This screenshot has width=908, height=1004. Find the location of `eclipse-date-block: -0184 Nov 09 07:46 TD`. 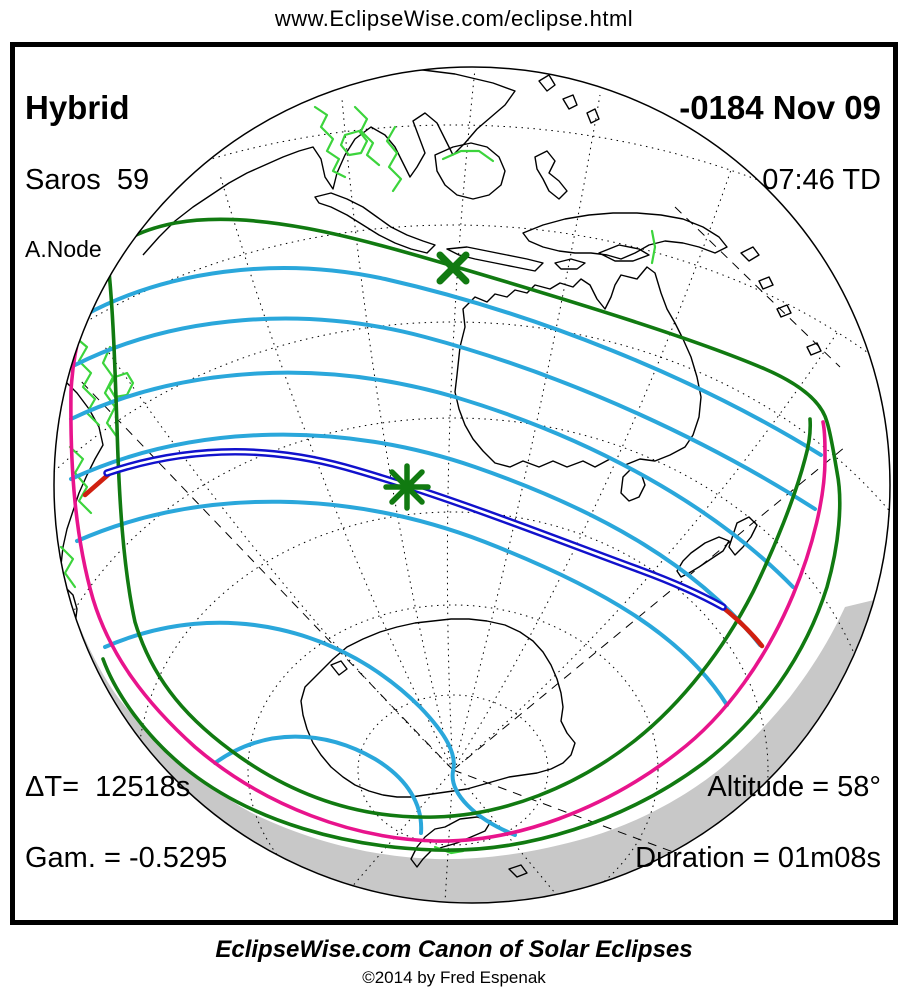

eclipse-date-block: -0184 Nov 09 07:46 TD is located at coordinates (780, 143).